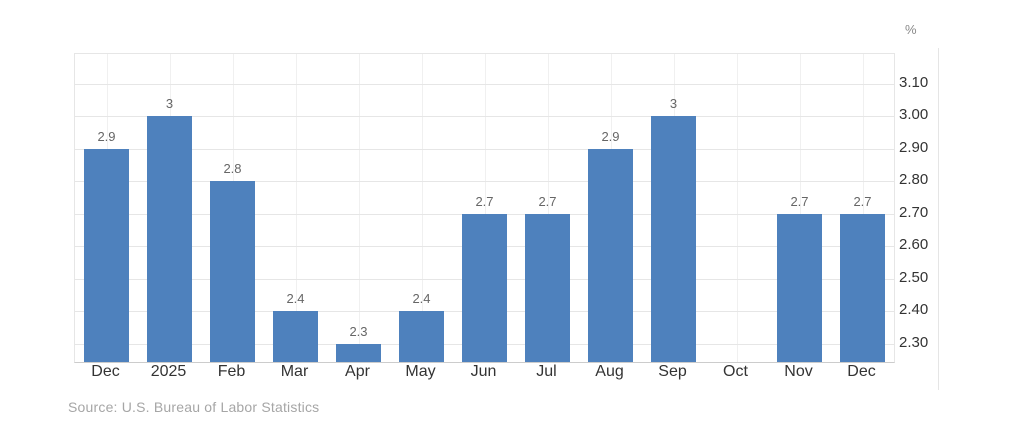  I want to click on bar-value-label-apr-4: 2.3, so click(358, 331).